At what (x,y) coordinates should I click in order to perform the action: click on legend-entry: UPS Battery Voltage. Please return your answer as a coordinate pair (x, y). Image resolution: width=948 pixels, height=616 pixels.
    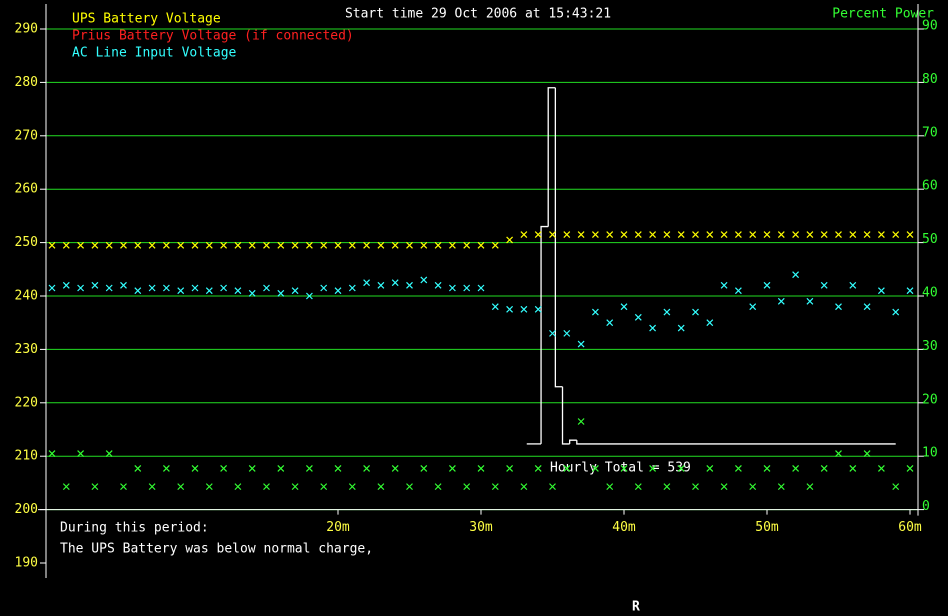
    Looking at the image, I should click on (146, 19).